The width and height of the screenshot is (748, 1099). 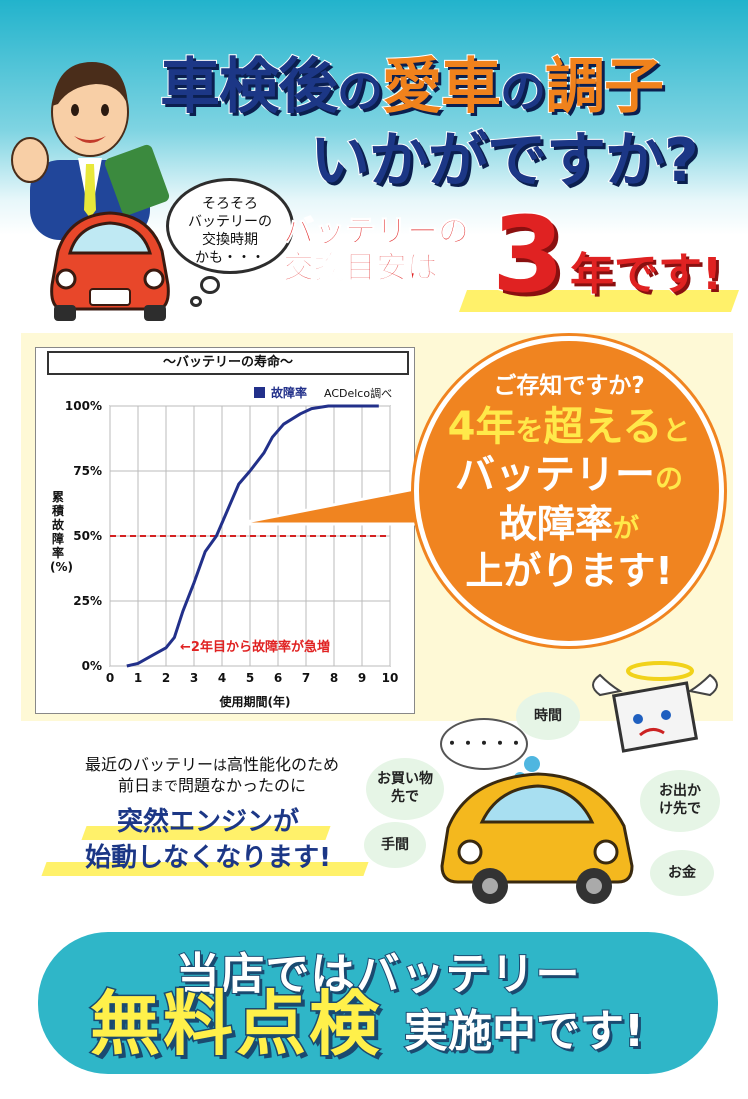 I want to click on series-line, so click(x=252, y=536).